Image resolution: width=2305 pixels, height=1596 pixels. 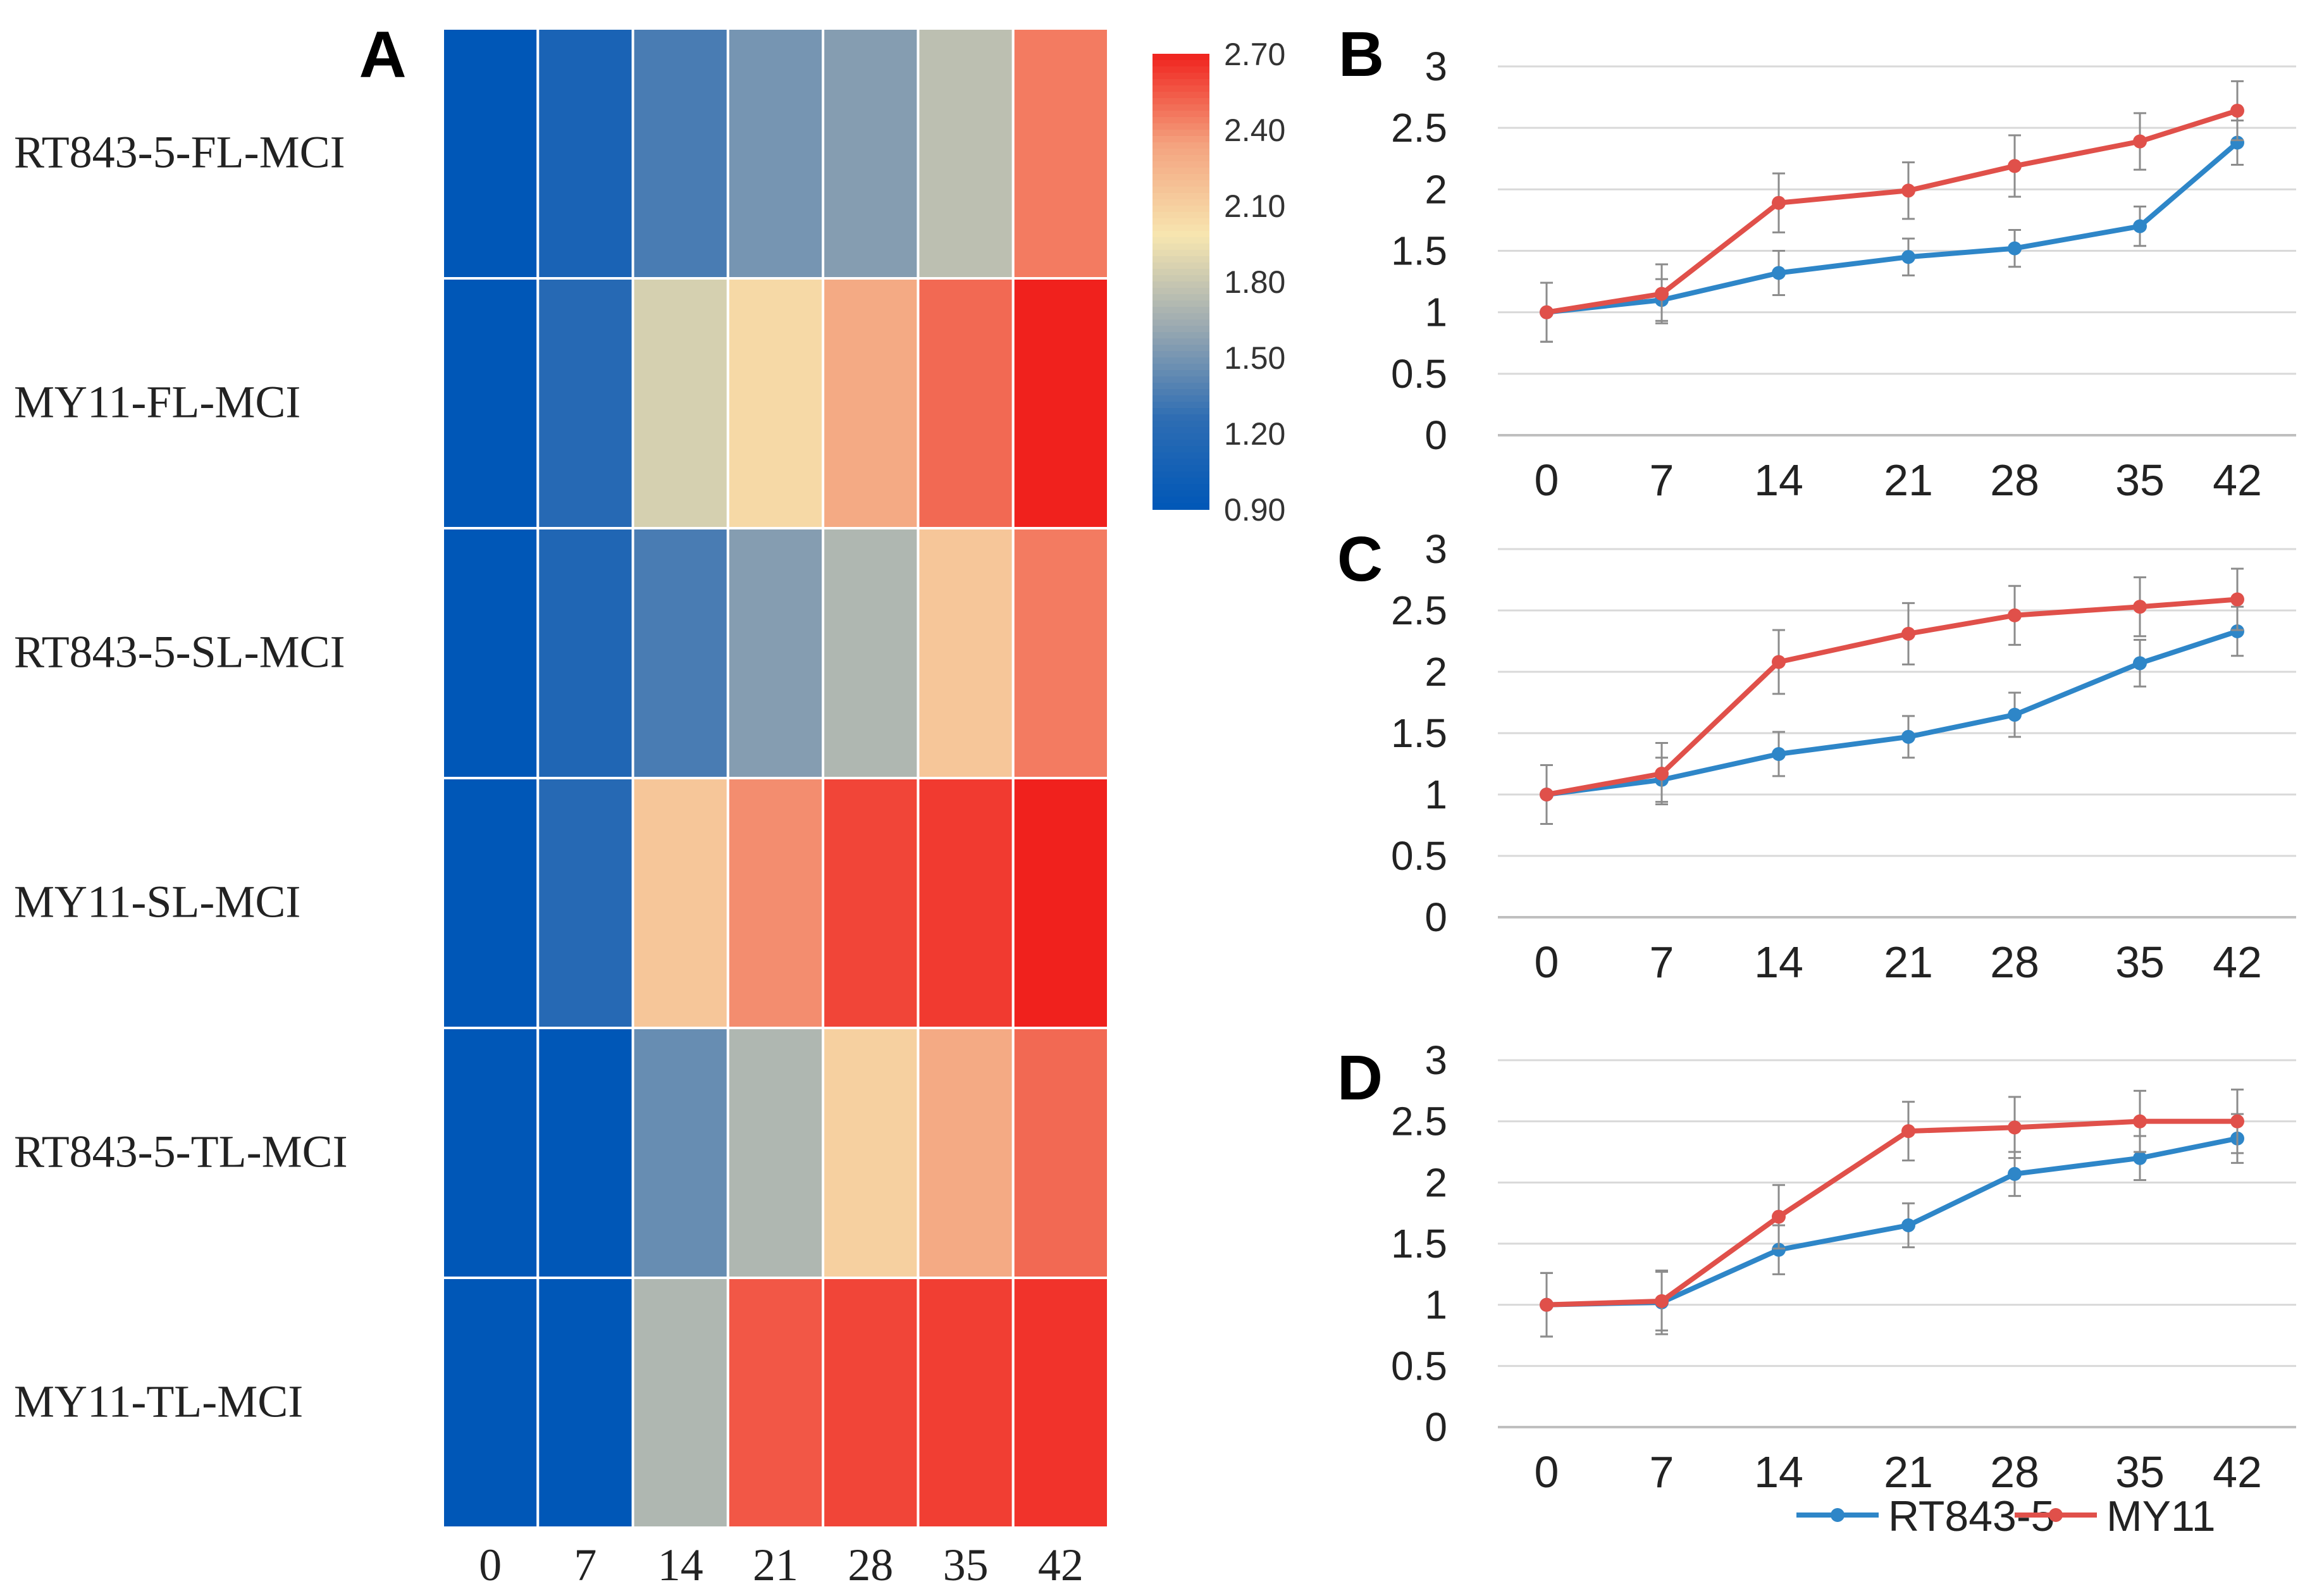 What do you see at coordinates (2014, 1472) in the screenshot?
I see `x-tick-label: 28` at bounding box center [2014, 1472].